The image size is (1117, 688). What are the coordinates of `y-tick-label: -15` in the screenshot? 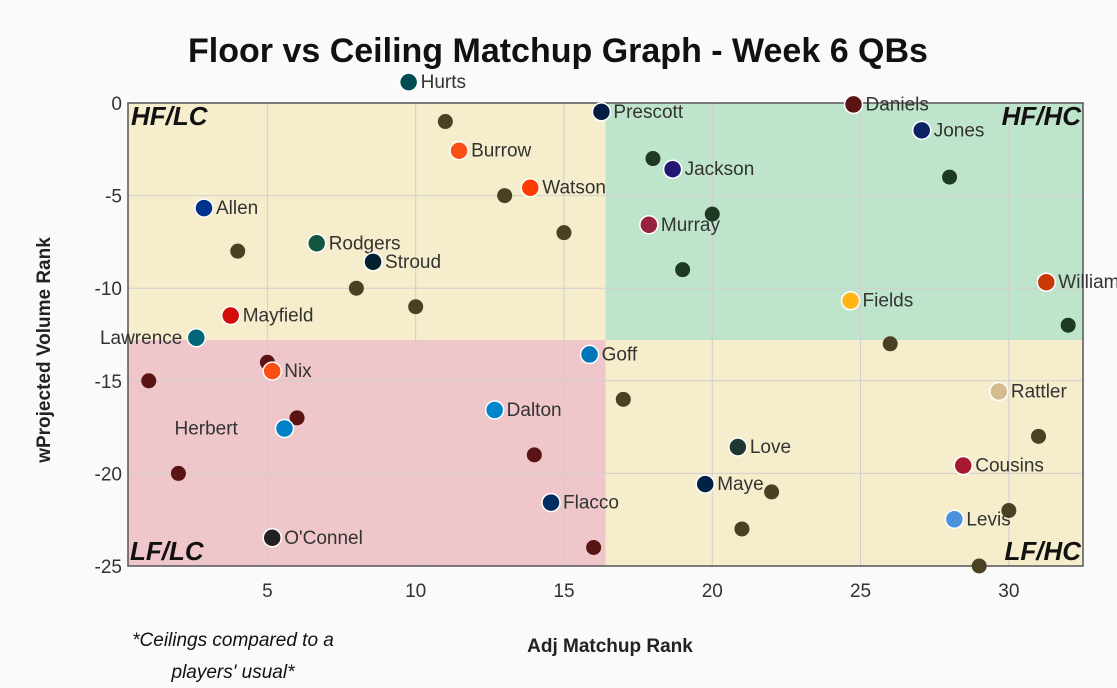 It's located at (108, 382).